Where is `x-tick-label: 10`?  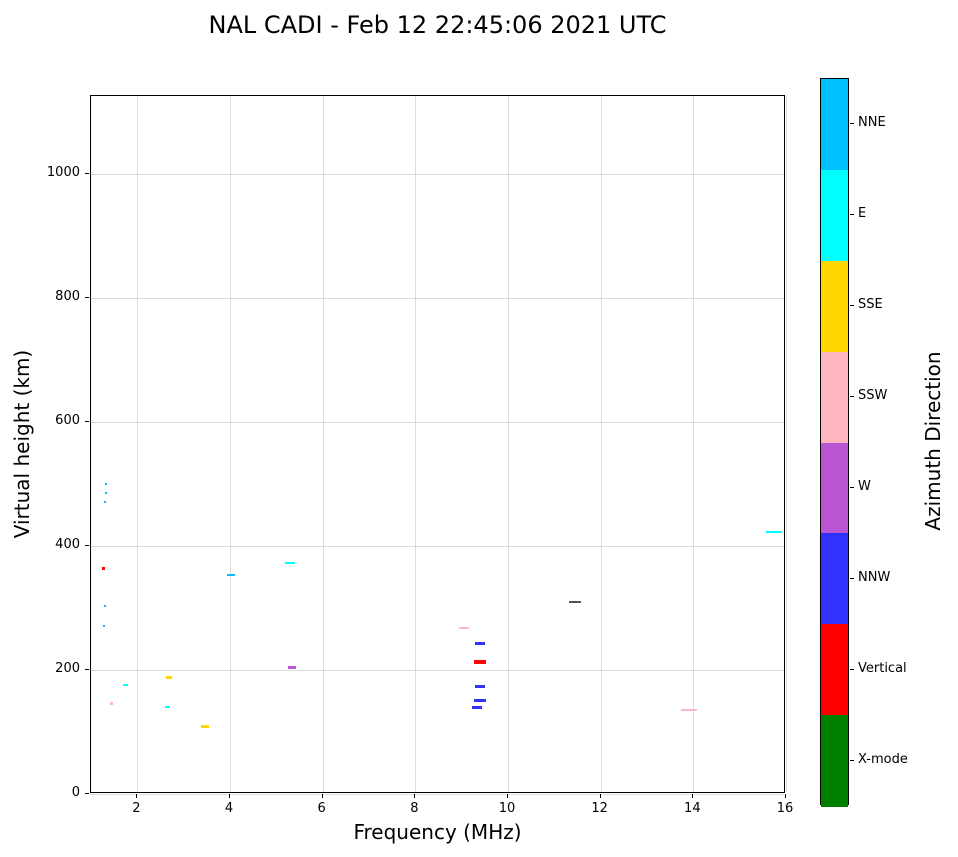
x-tick-label: 10 is located at coordinates (507, 808).